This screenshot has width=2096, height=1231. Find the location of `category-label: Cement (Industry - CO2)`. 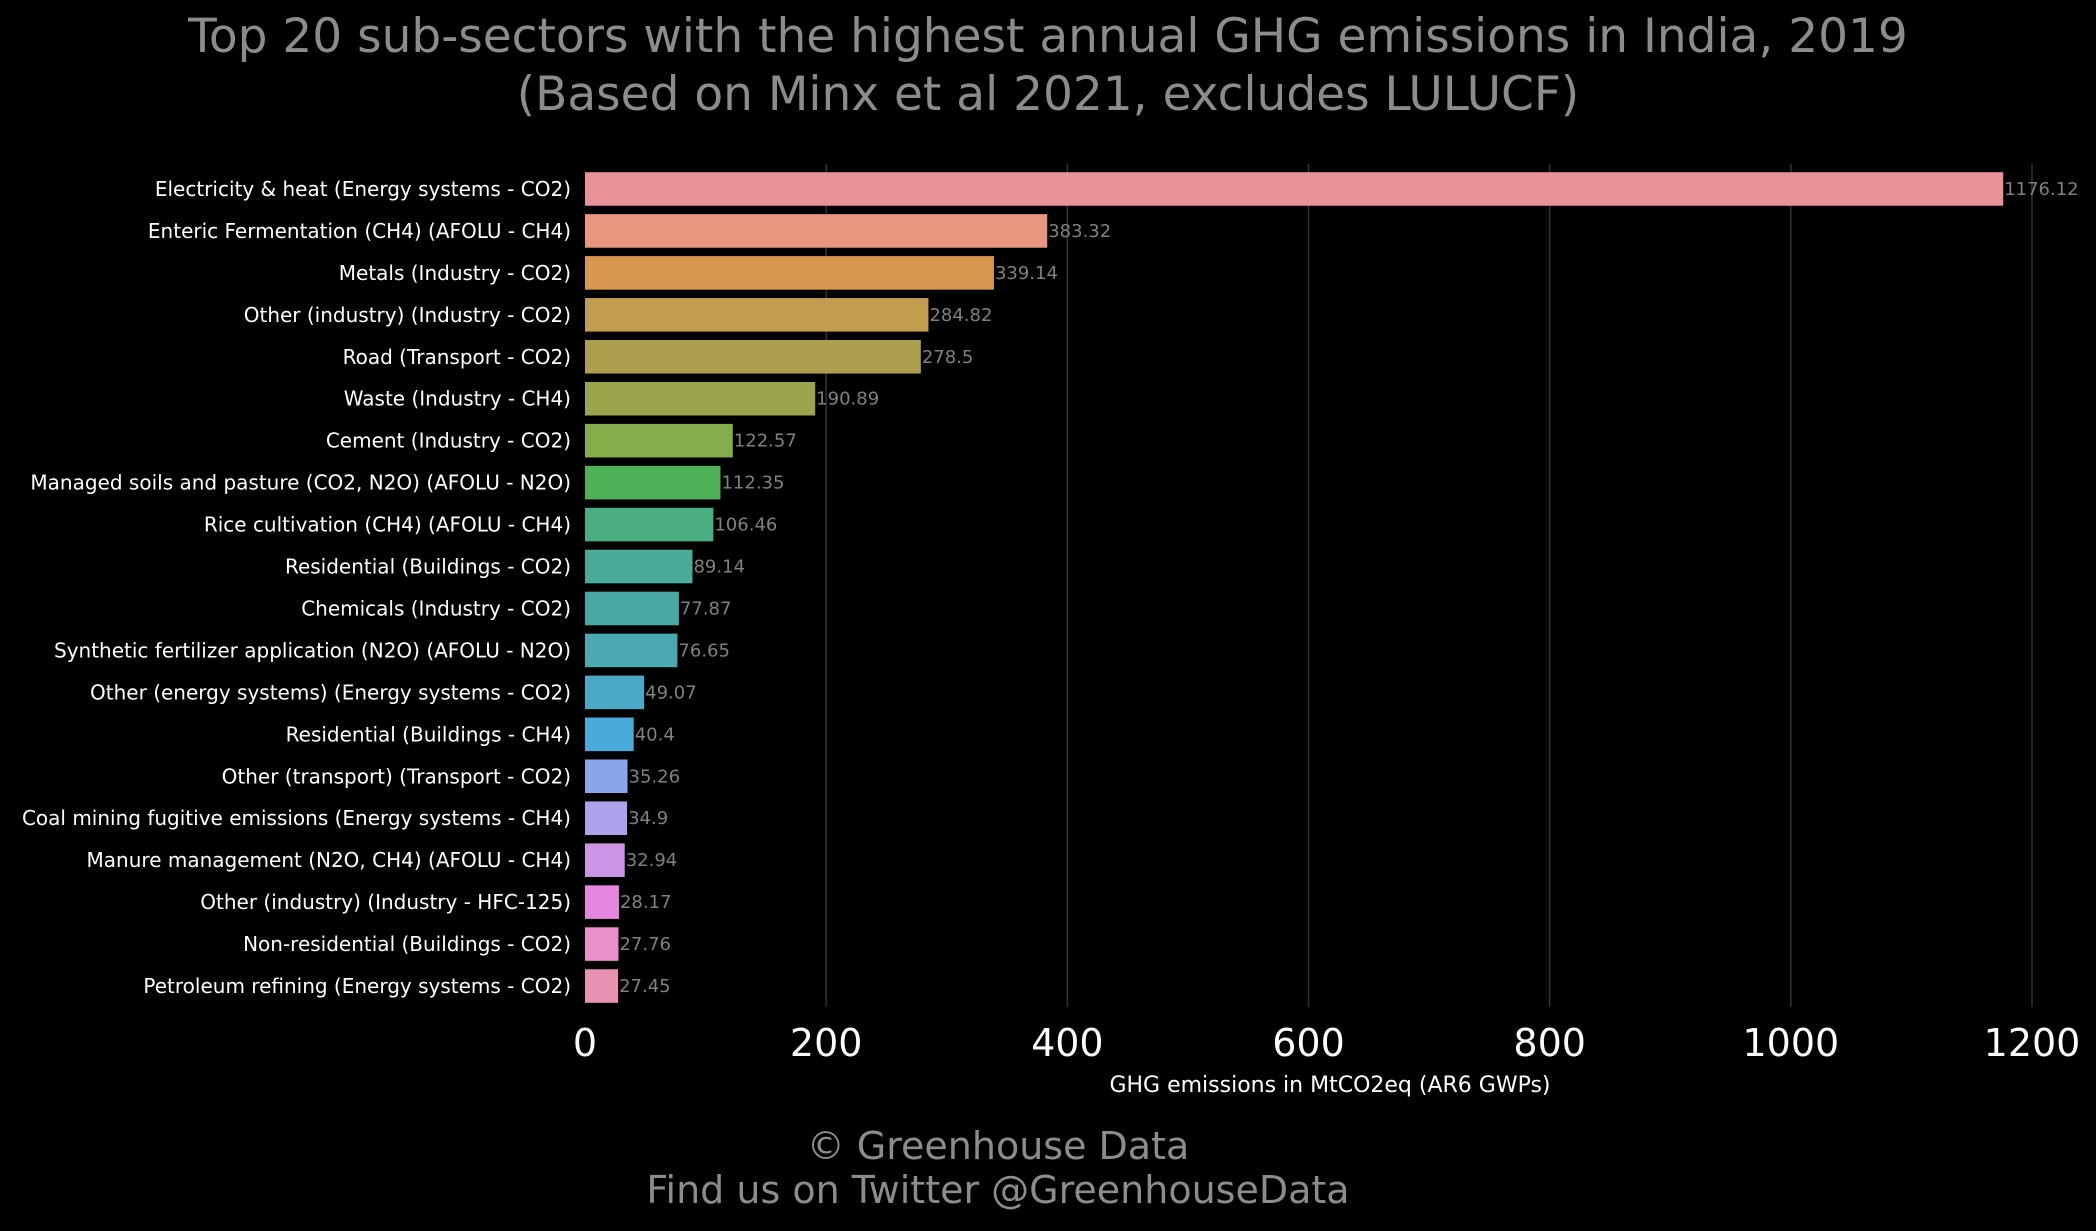

category-label: Cement (Industry - CO2) is located at coordinates (448, 441).